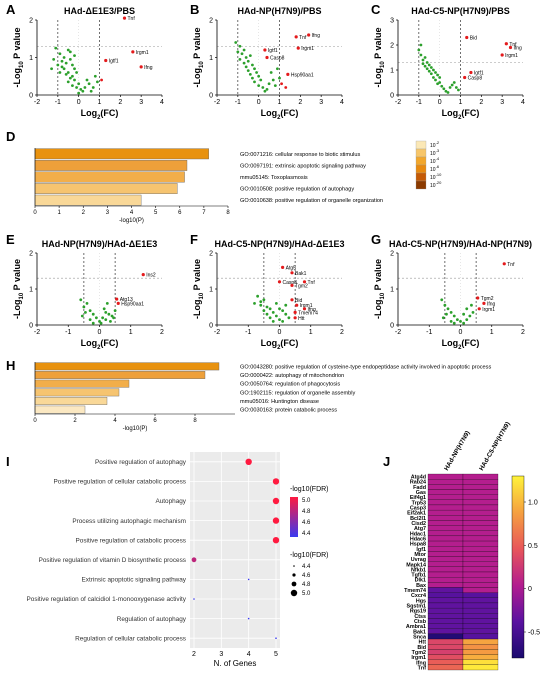  Describe the element at coordinates (418, 560) in the screenshot. I see `heatmap-row-label: Uvrag` at that location.